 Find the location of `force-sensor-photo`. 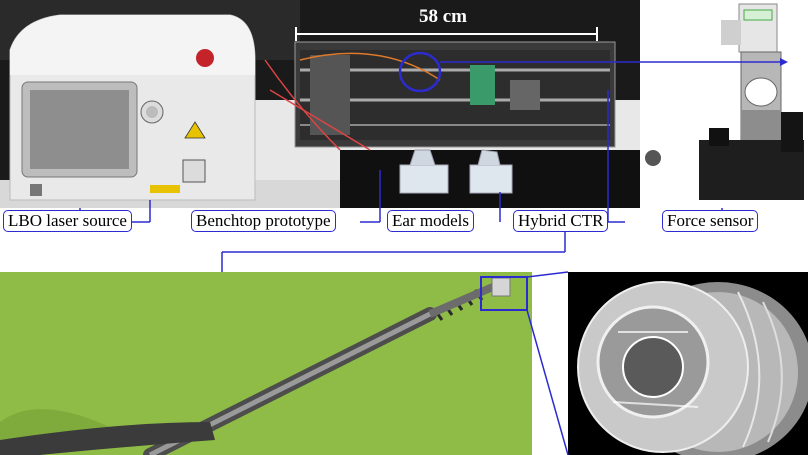

force-sensor-photo is located at coordinates (724, 104).